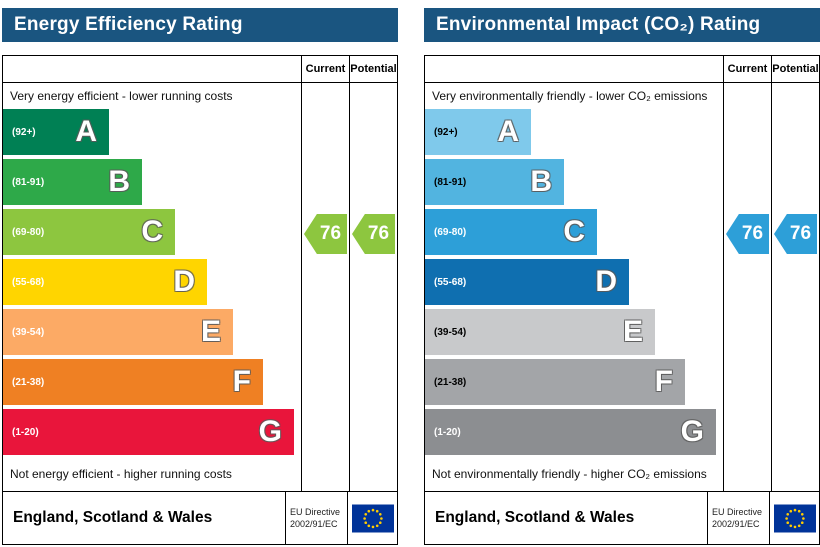  I want to click on energy-band-a-letter: A, so click(86, 131).